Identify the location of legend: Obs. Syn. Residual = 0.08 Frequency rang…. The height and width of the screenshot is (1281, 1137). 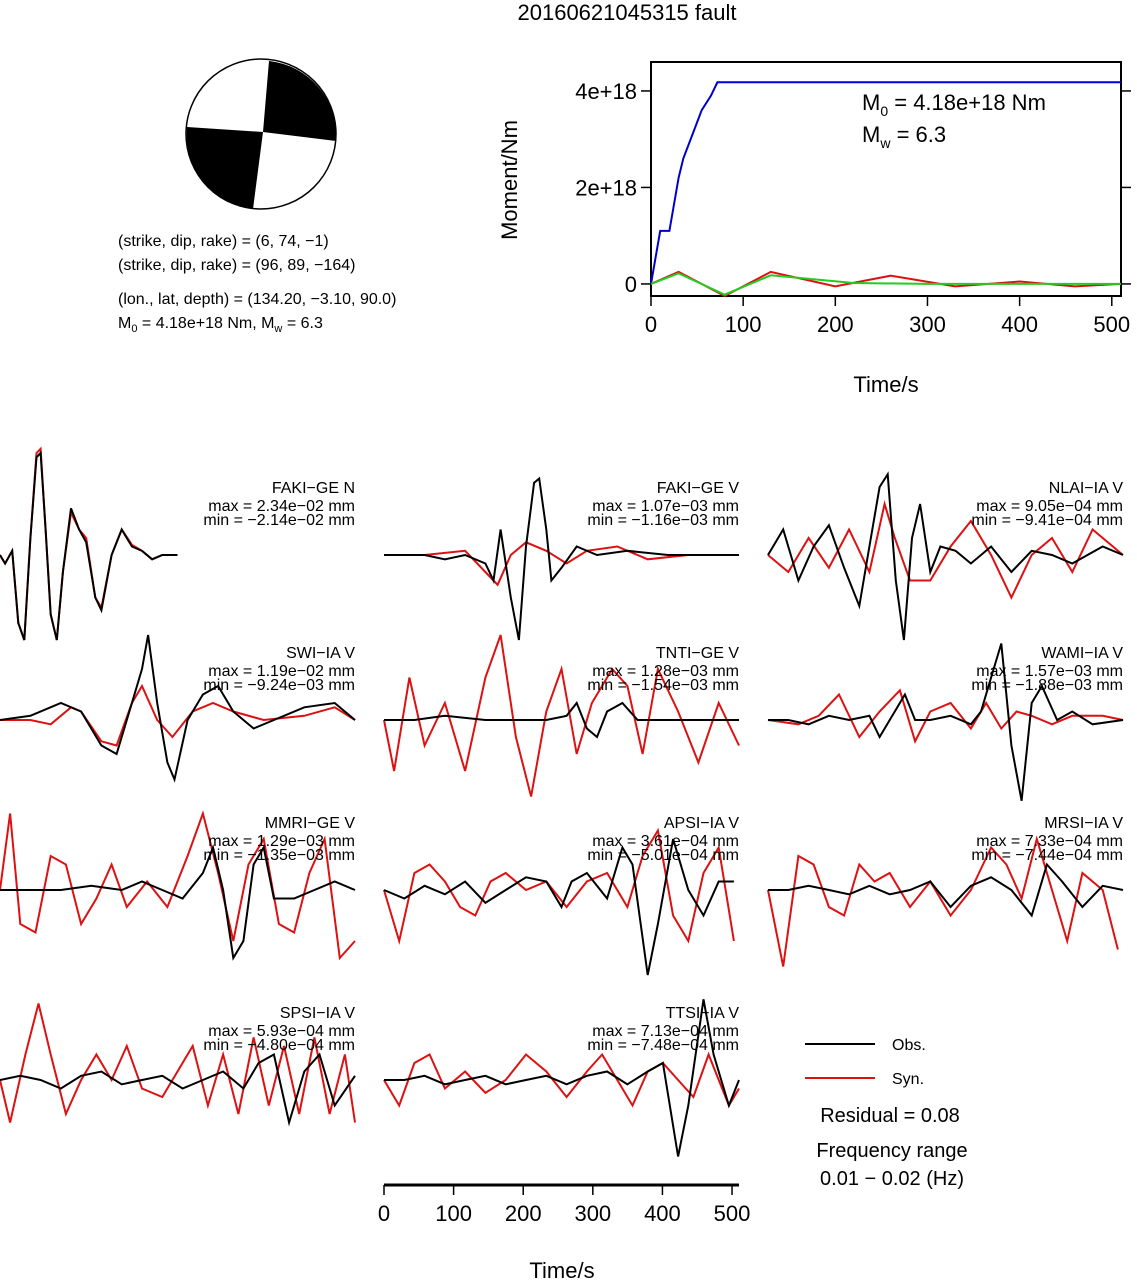
(886, 1113).